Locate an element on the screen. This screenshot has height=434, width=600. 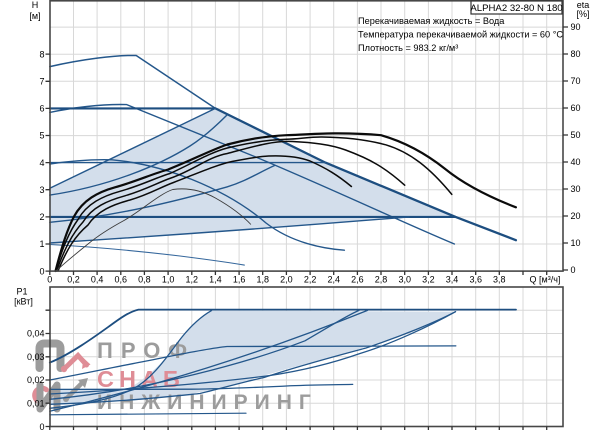
svg-text: 6 is located at coordinates (41, 109).